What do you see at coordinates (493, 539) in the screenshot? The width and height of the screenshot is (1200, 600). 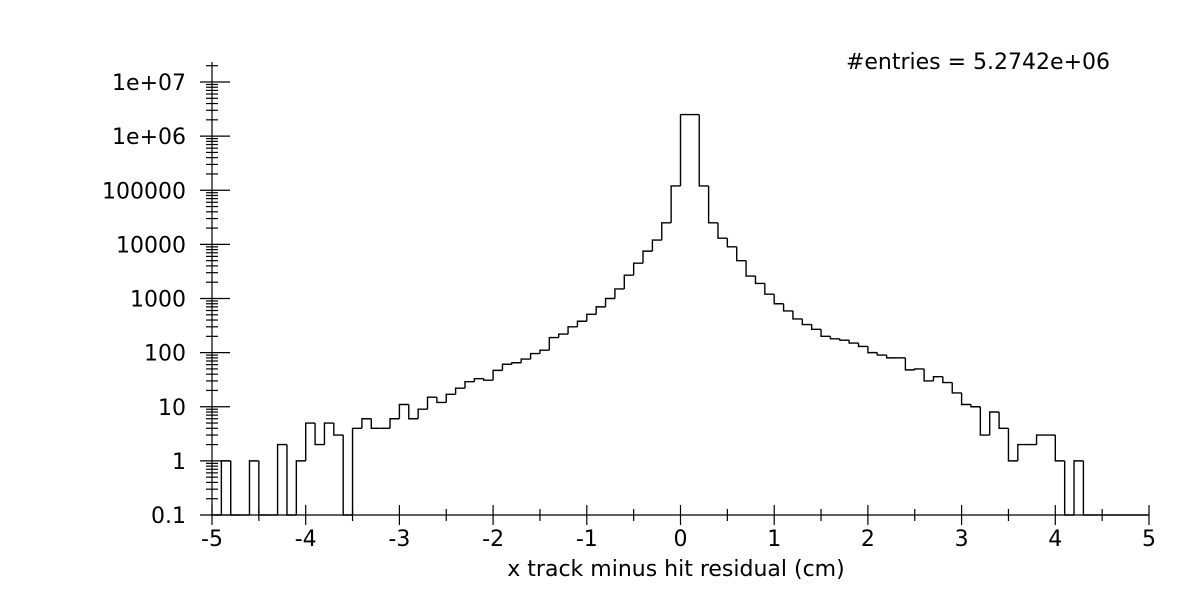 I see `x-tick-label: -2` at bounding box center [493, 539].